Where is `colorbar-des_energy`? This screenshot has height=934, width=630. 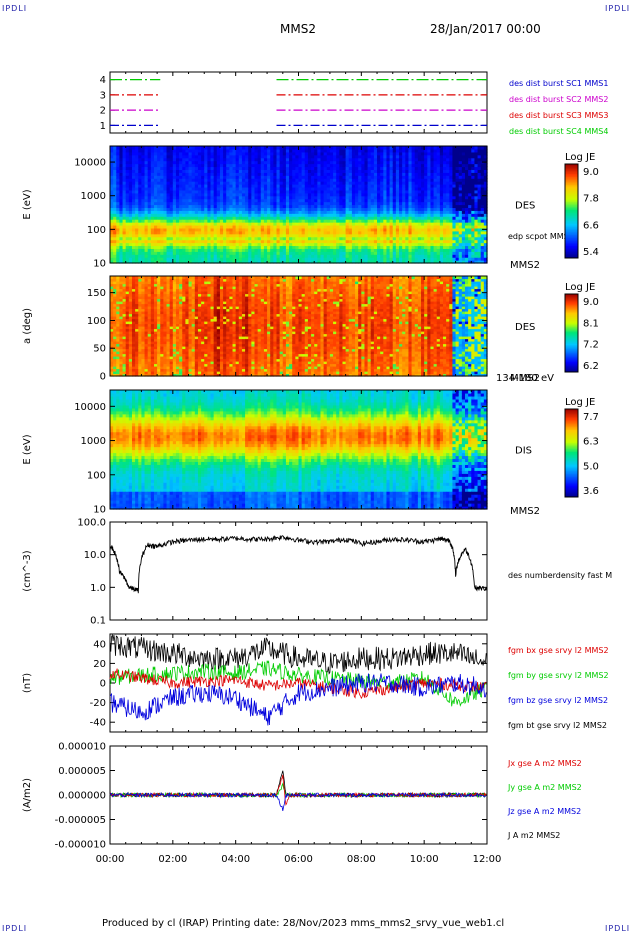
colorbar-des_energy is located at coordinates (571, 211).